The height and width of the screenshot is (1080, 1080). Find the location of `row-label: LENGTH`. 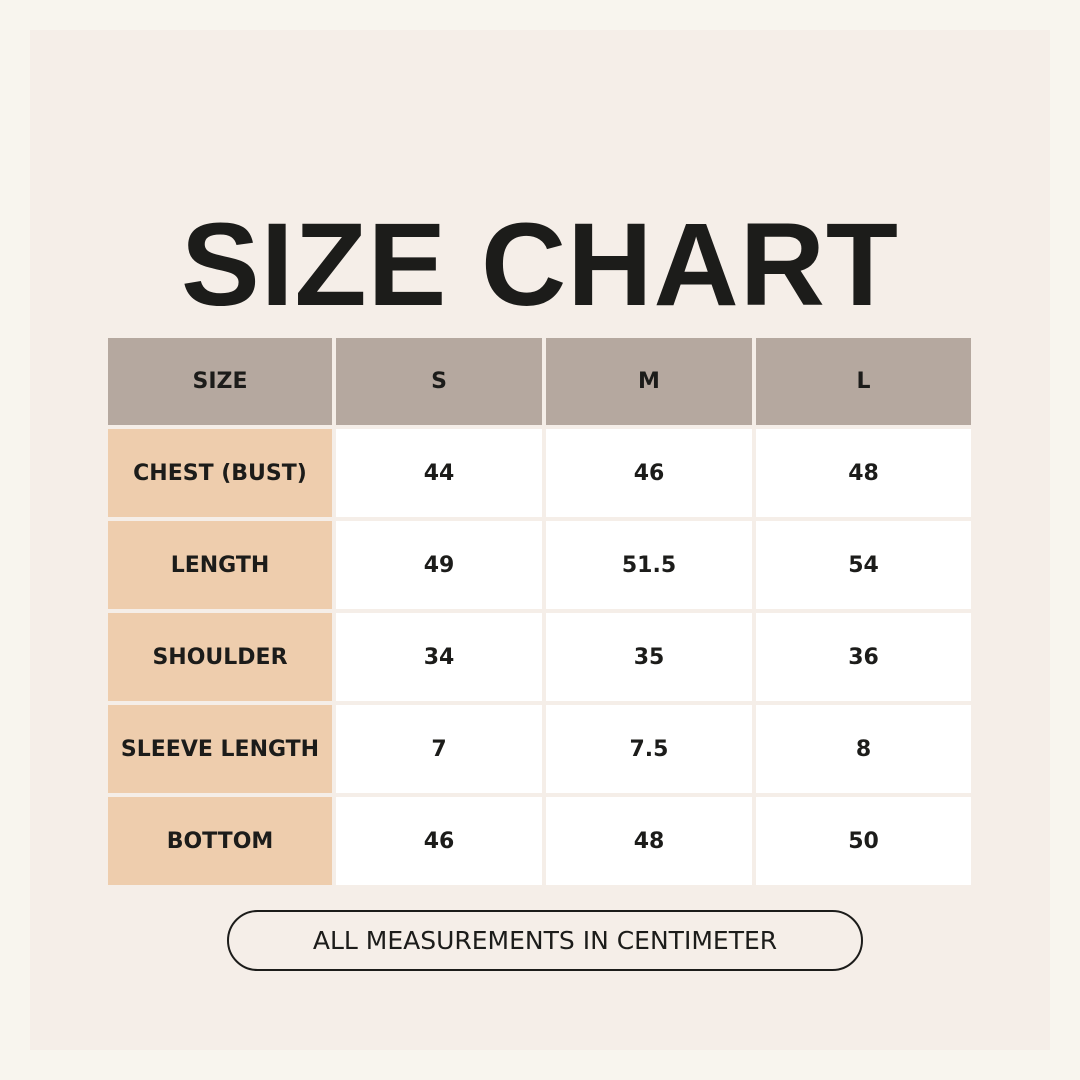

row-label: LENGTH is located at coordinates (220, 565).